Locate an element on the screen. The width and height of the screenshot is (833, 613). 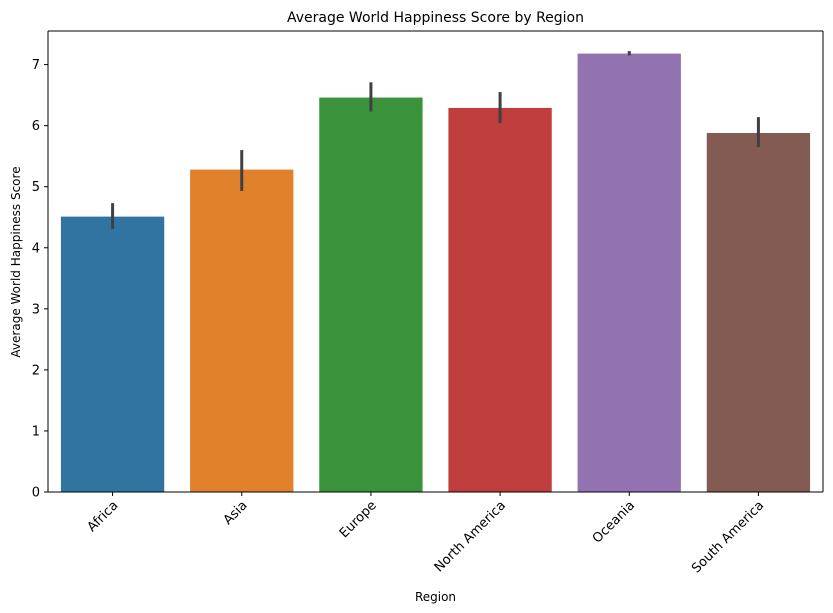
bar-africa is located at coordinates (112, 354).